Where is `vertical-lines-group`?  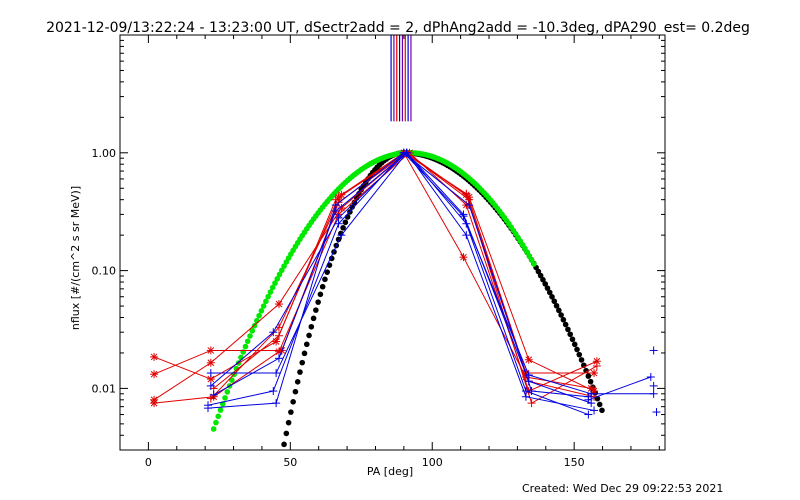
vertical-lines-group is located at coordinates (401, 78).